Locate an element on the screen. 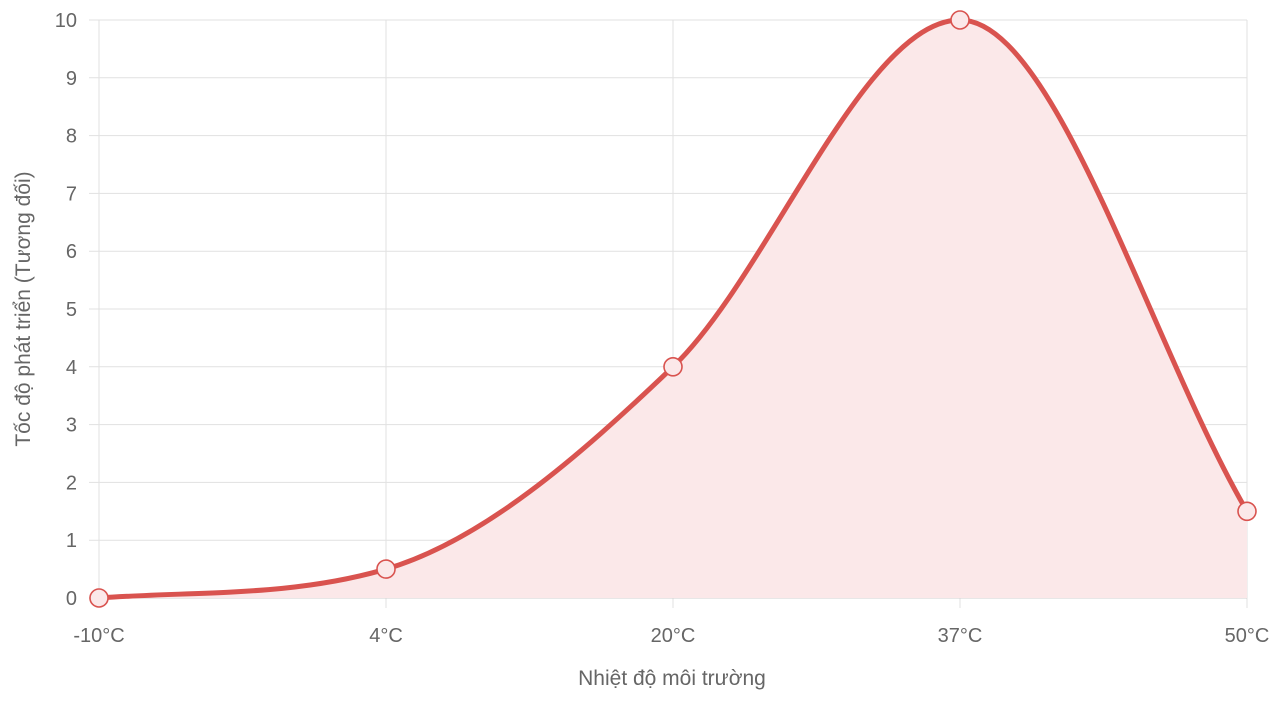 This screenshot has height=705, width=1280. y-tick-label: 4 is located at coordinates (71, 368).